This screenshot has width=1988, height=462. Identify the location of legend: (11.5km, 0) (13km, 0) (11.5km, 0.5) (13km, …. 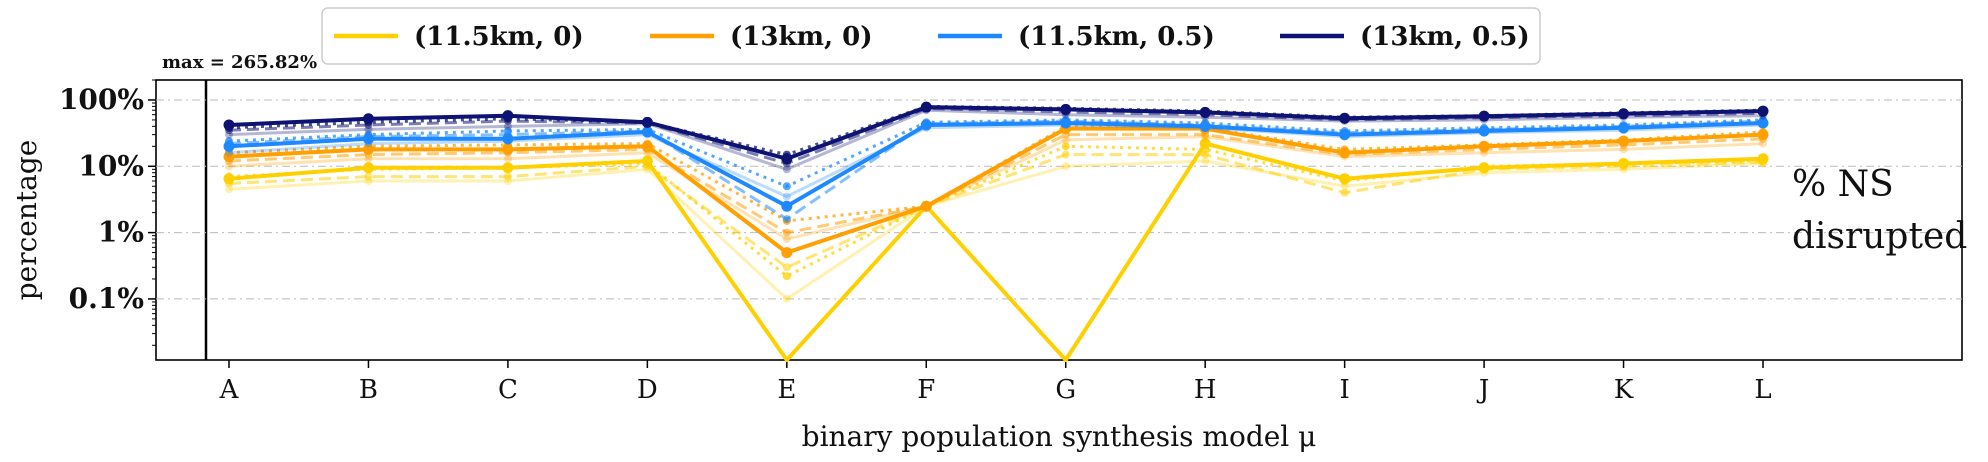
(931, 36).